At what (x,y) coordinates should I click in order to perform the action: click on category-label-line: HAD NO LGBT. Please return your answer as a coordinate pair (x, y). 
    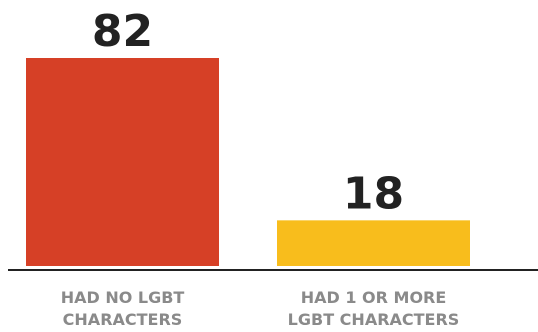
    Looking at the image, I should click on (123, 297).